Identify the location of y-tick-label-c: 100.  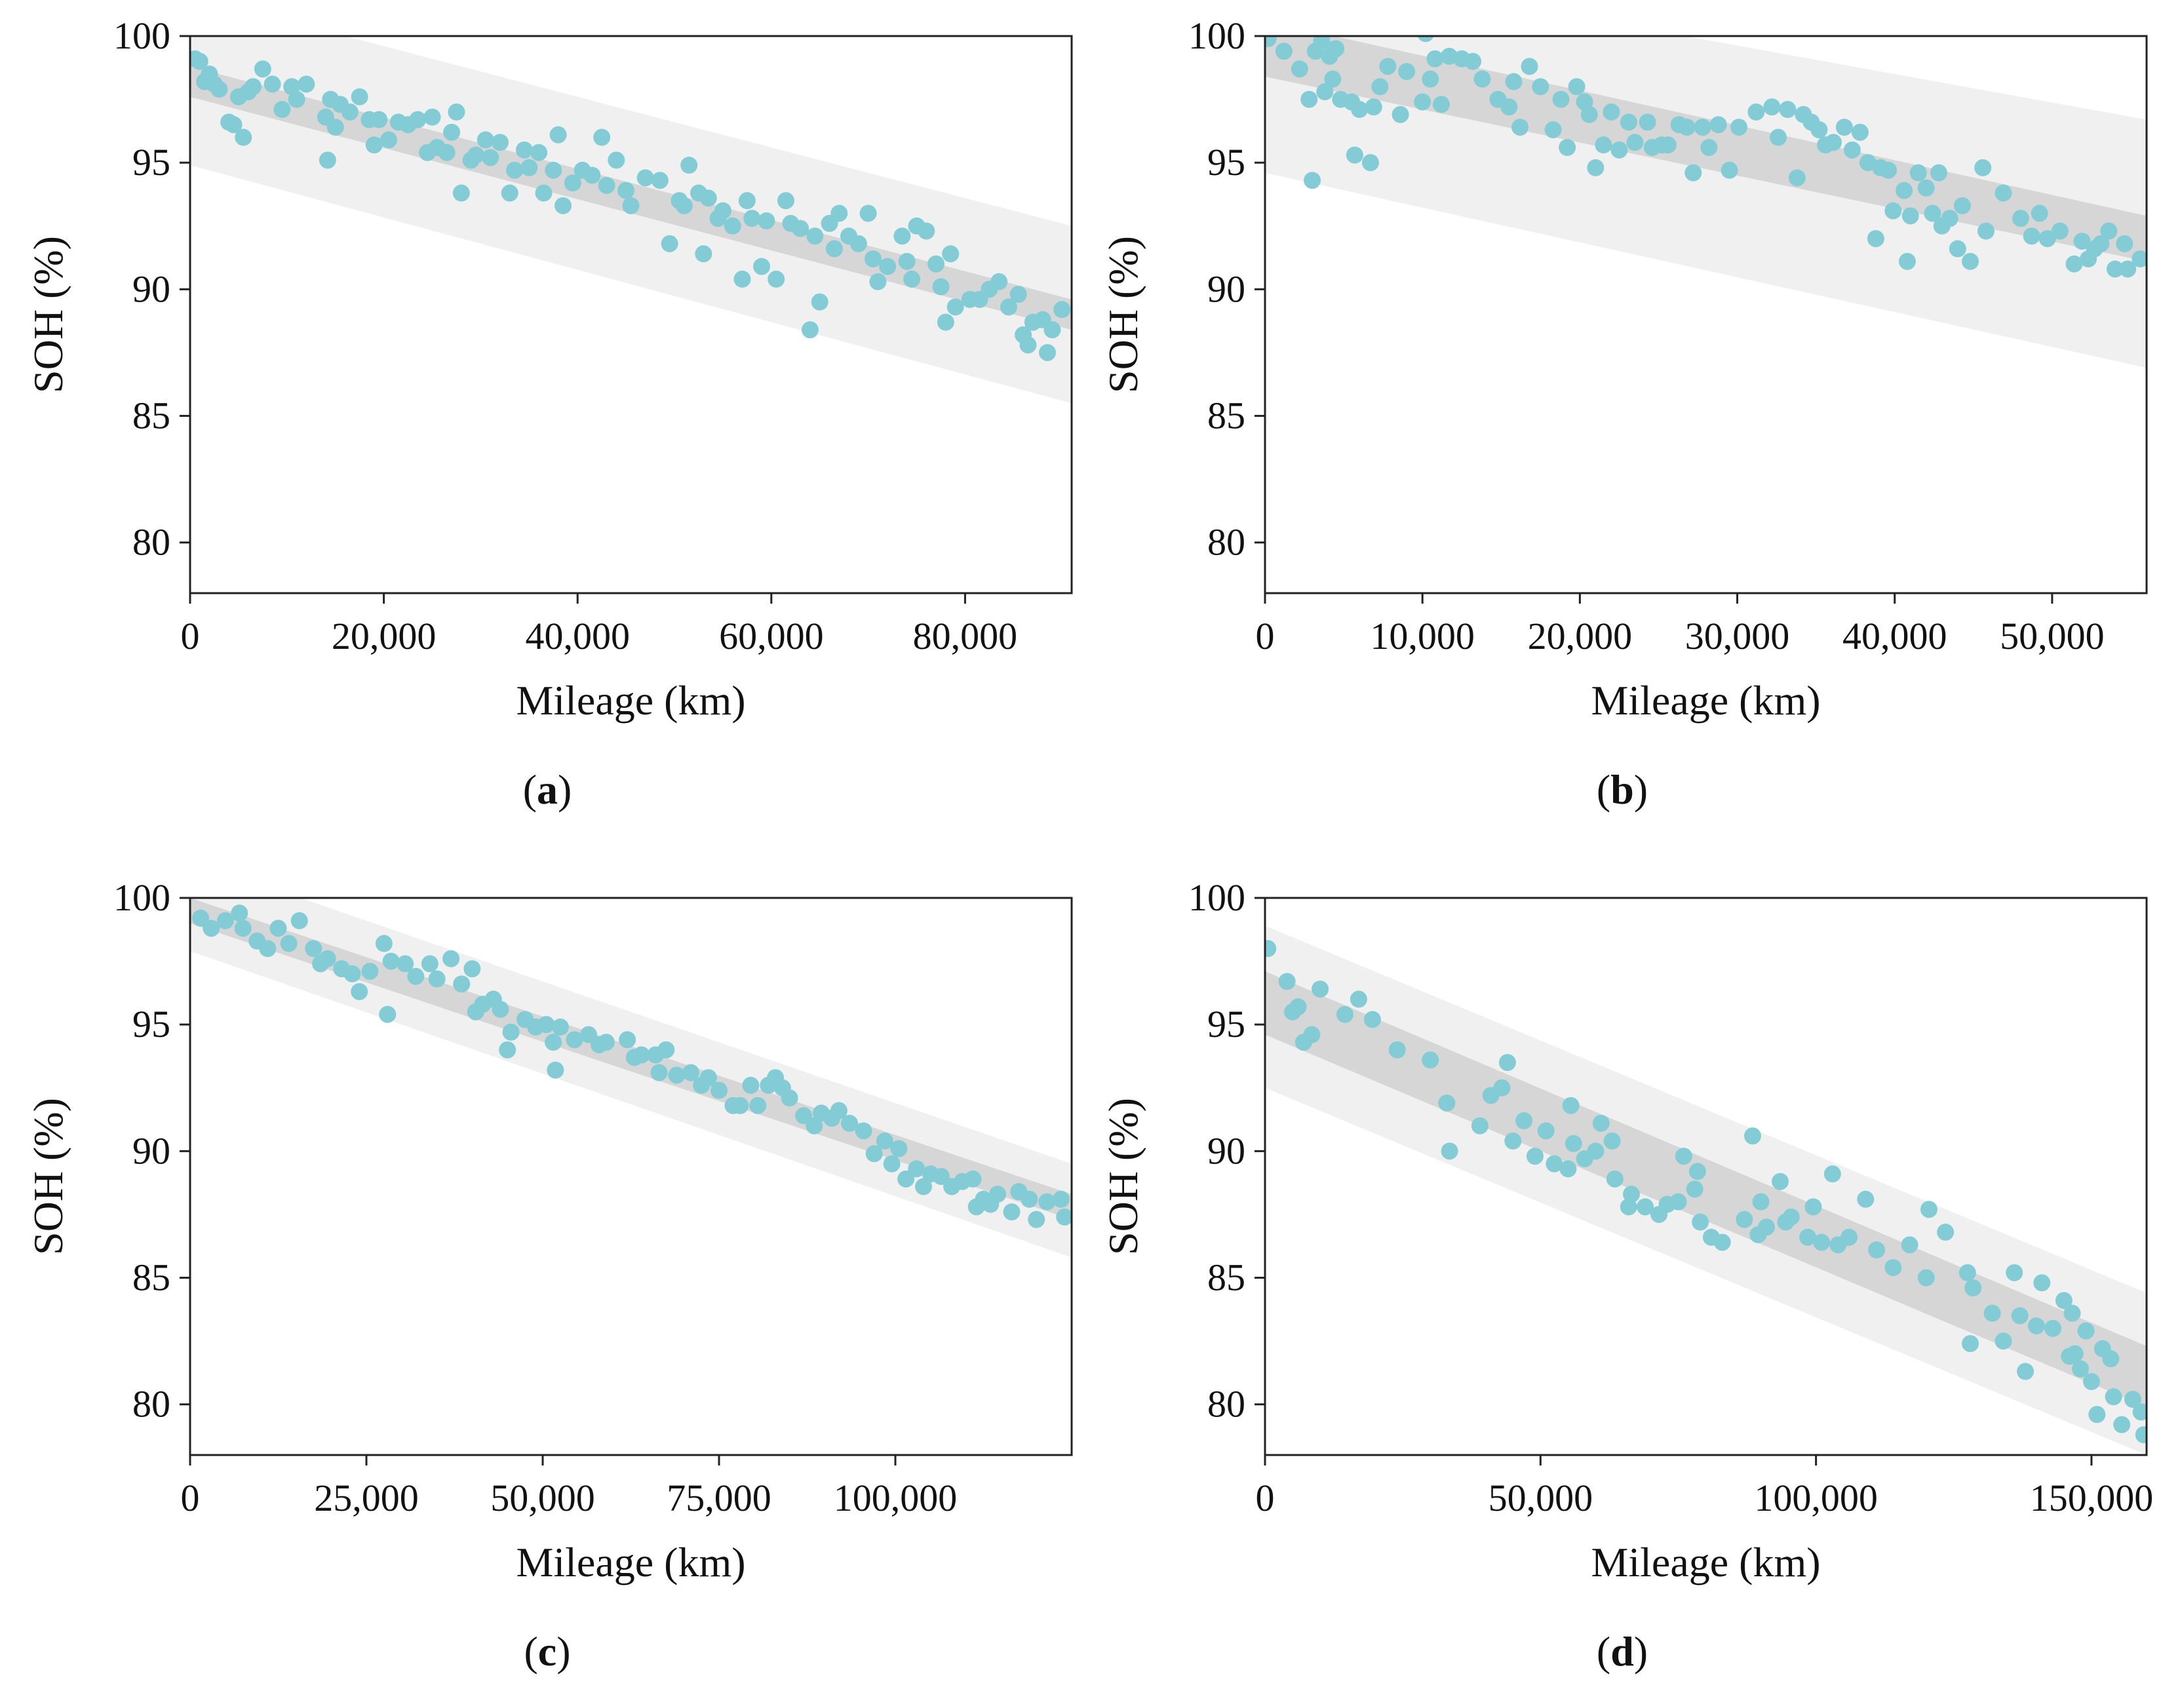
(141, 897).